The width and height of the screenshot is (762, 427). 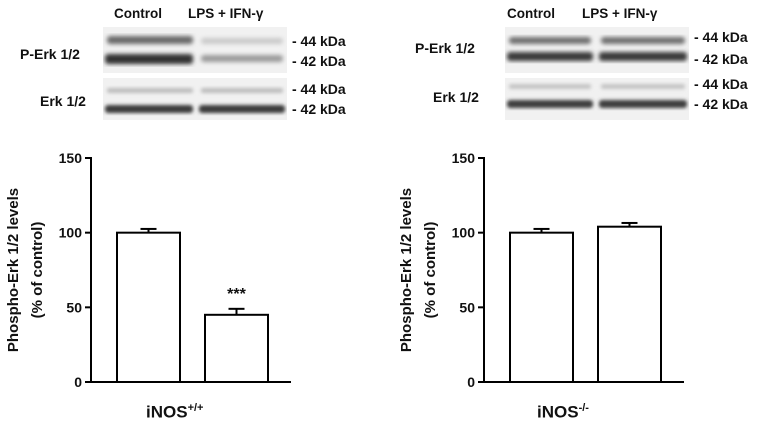 What do you see at coordinates (583, 408) in the screenshot?
I see `panel-title-genotype: -/-` at bounding box center [583, 408].